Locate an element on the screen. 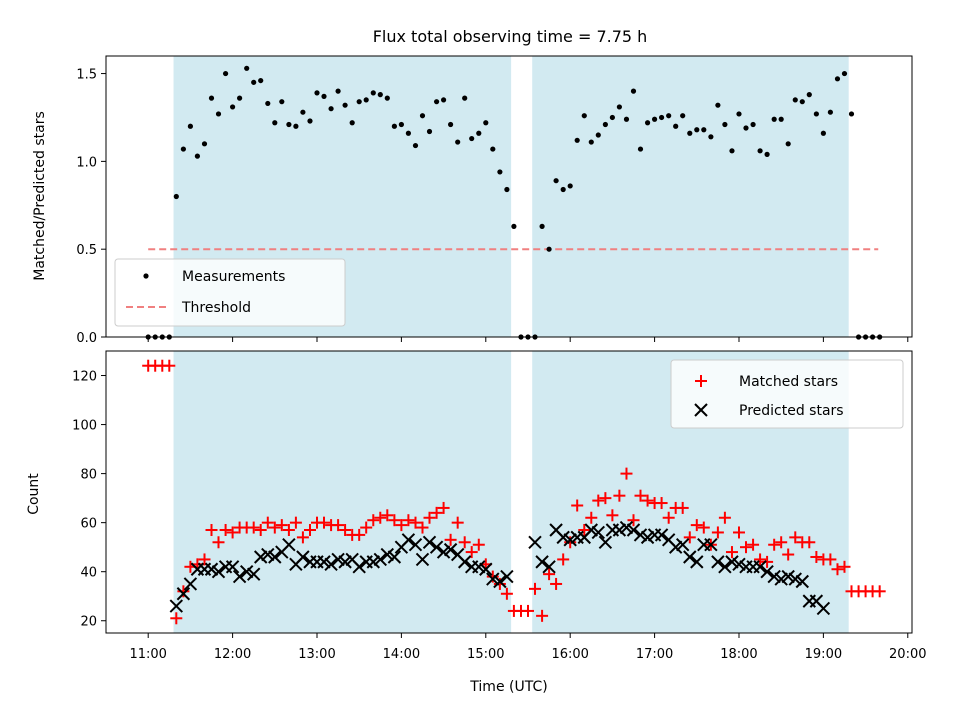  y-tick-label: 100 is located at coordinates (84, 426).